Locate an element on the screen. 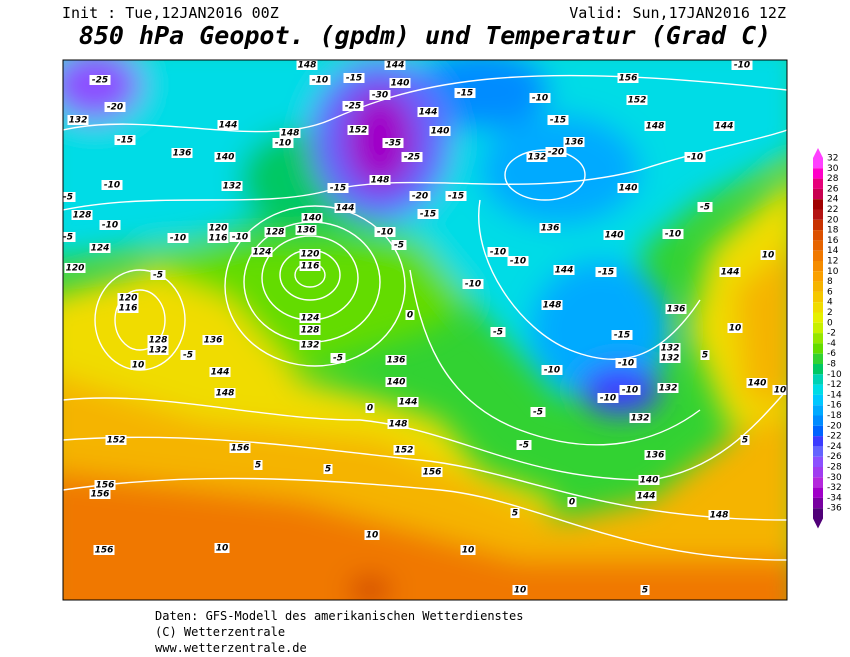 Image resolution: width=850 pixels, height=657 pixels. contour-label: 124 is located at coordinates (262, 253).